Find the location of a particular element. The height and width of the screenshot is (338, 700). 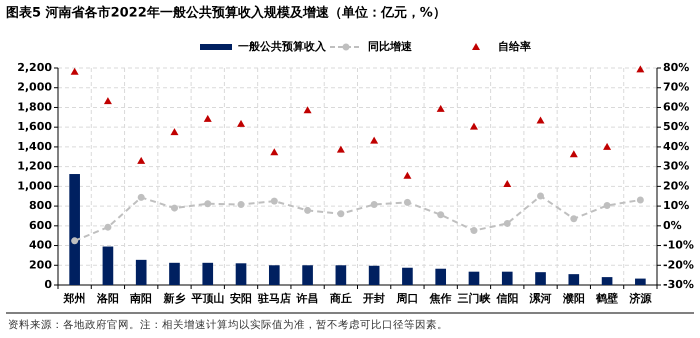

chart-title: 图表5 河南省各市2022年一般公共预算收入规模及增速（单位：亿元，%） is located at coordinates (226, 12).